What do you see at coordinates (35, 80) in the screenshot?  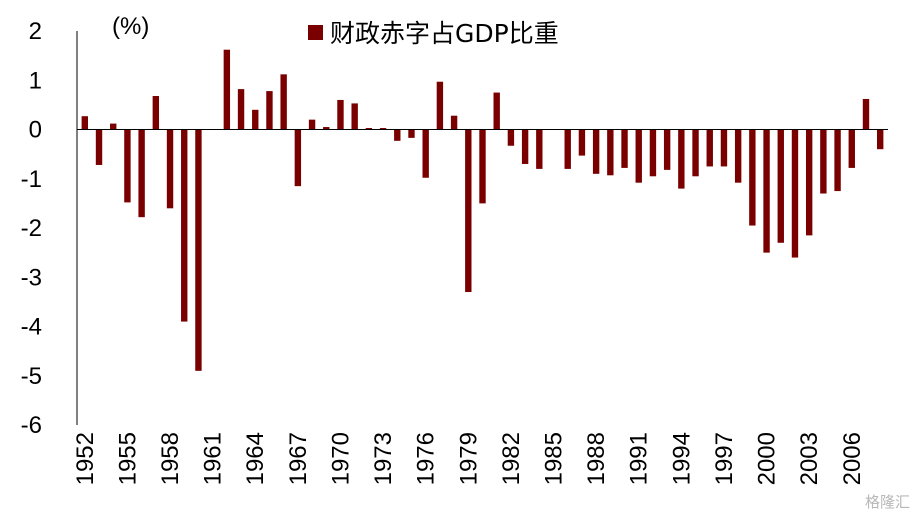 I see `y-tick-label: 1` at bounding box center [35, 80].